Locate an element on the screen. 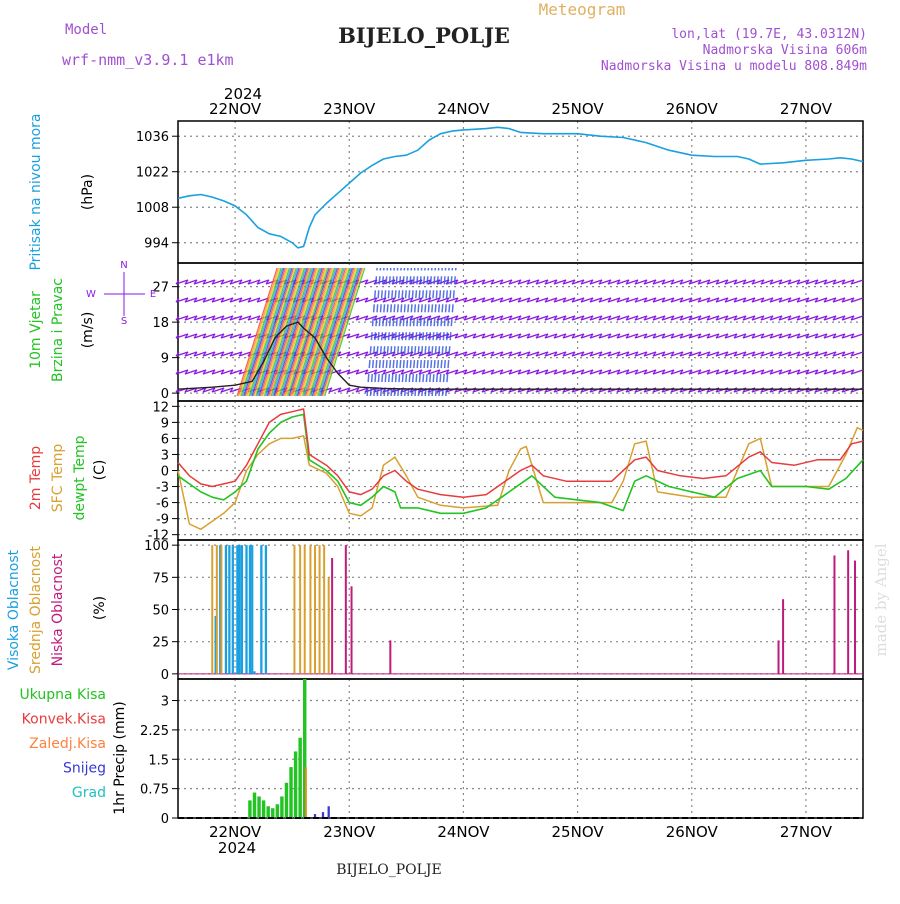 This screenshot has height=904, width=900. year-label-top: 2024 is located at coordinates (243, 94).